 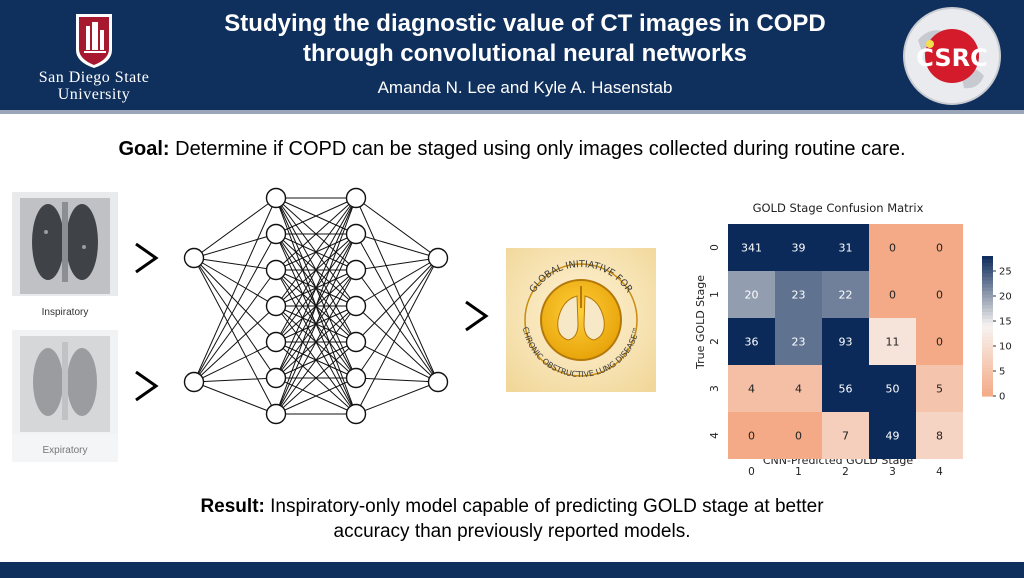 I want to click on x-tick-label: 1, so click(x=798, y=472).